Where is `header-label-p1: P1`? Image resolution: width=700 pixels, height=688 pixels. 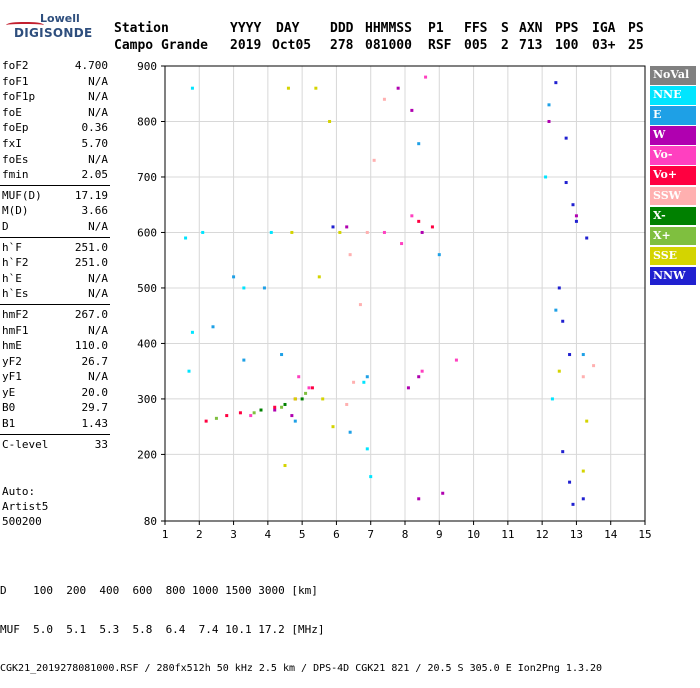
header-label-p1: P1 is located at coordinates (436, 28).